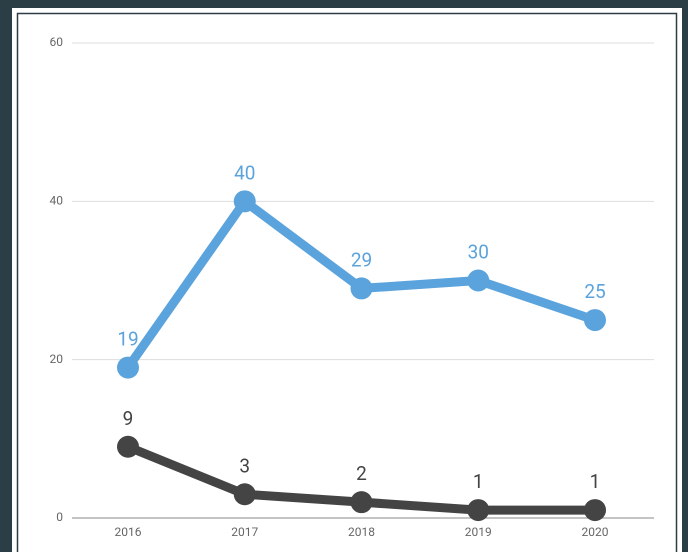 The image size is (688, 552). What do you see at coordinates (361, 259) in the screenshot?
I see `data-label: 29` at bounding box center [361, 259].